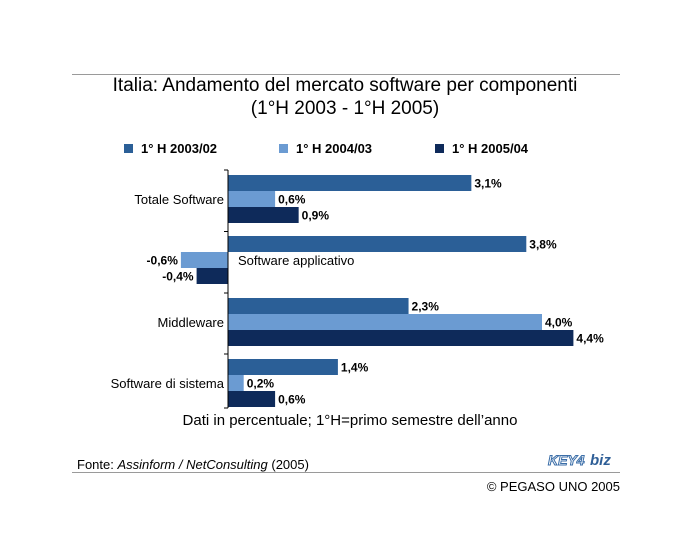 The height and width of the screenshot is (550, 700). Describe the element at coordinates (292, 200) in the screenshot. I see `data-label-2-1: 0,6%` at that location.